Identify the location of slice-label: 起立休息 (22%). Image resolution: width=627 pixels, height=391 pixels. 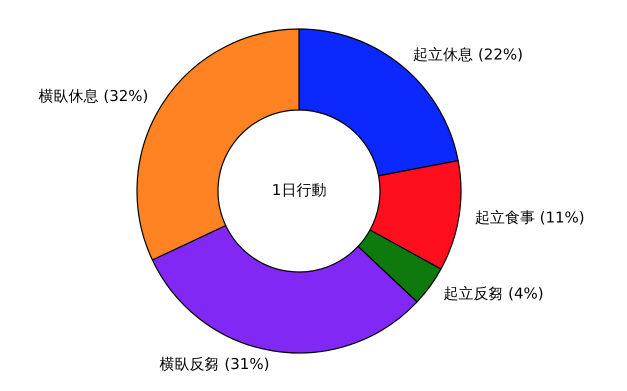
(468, 54).